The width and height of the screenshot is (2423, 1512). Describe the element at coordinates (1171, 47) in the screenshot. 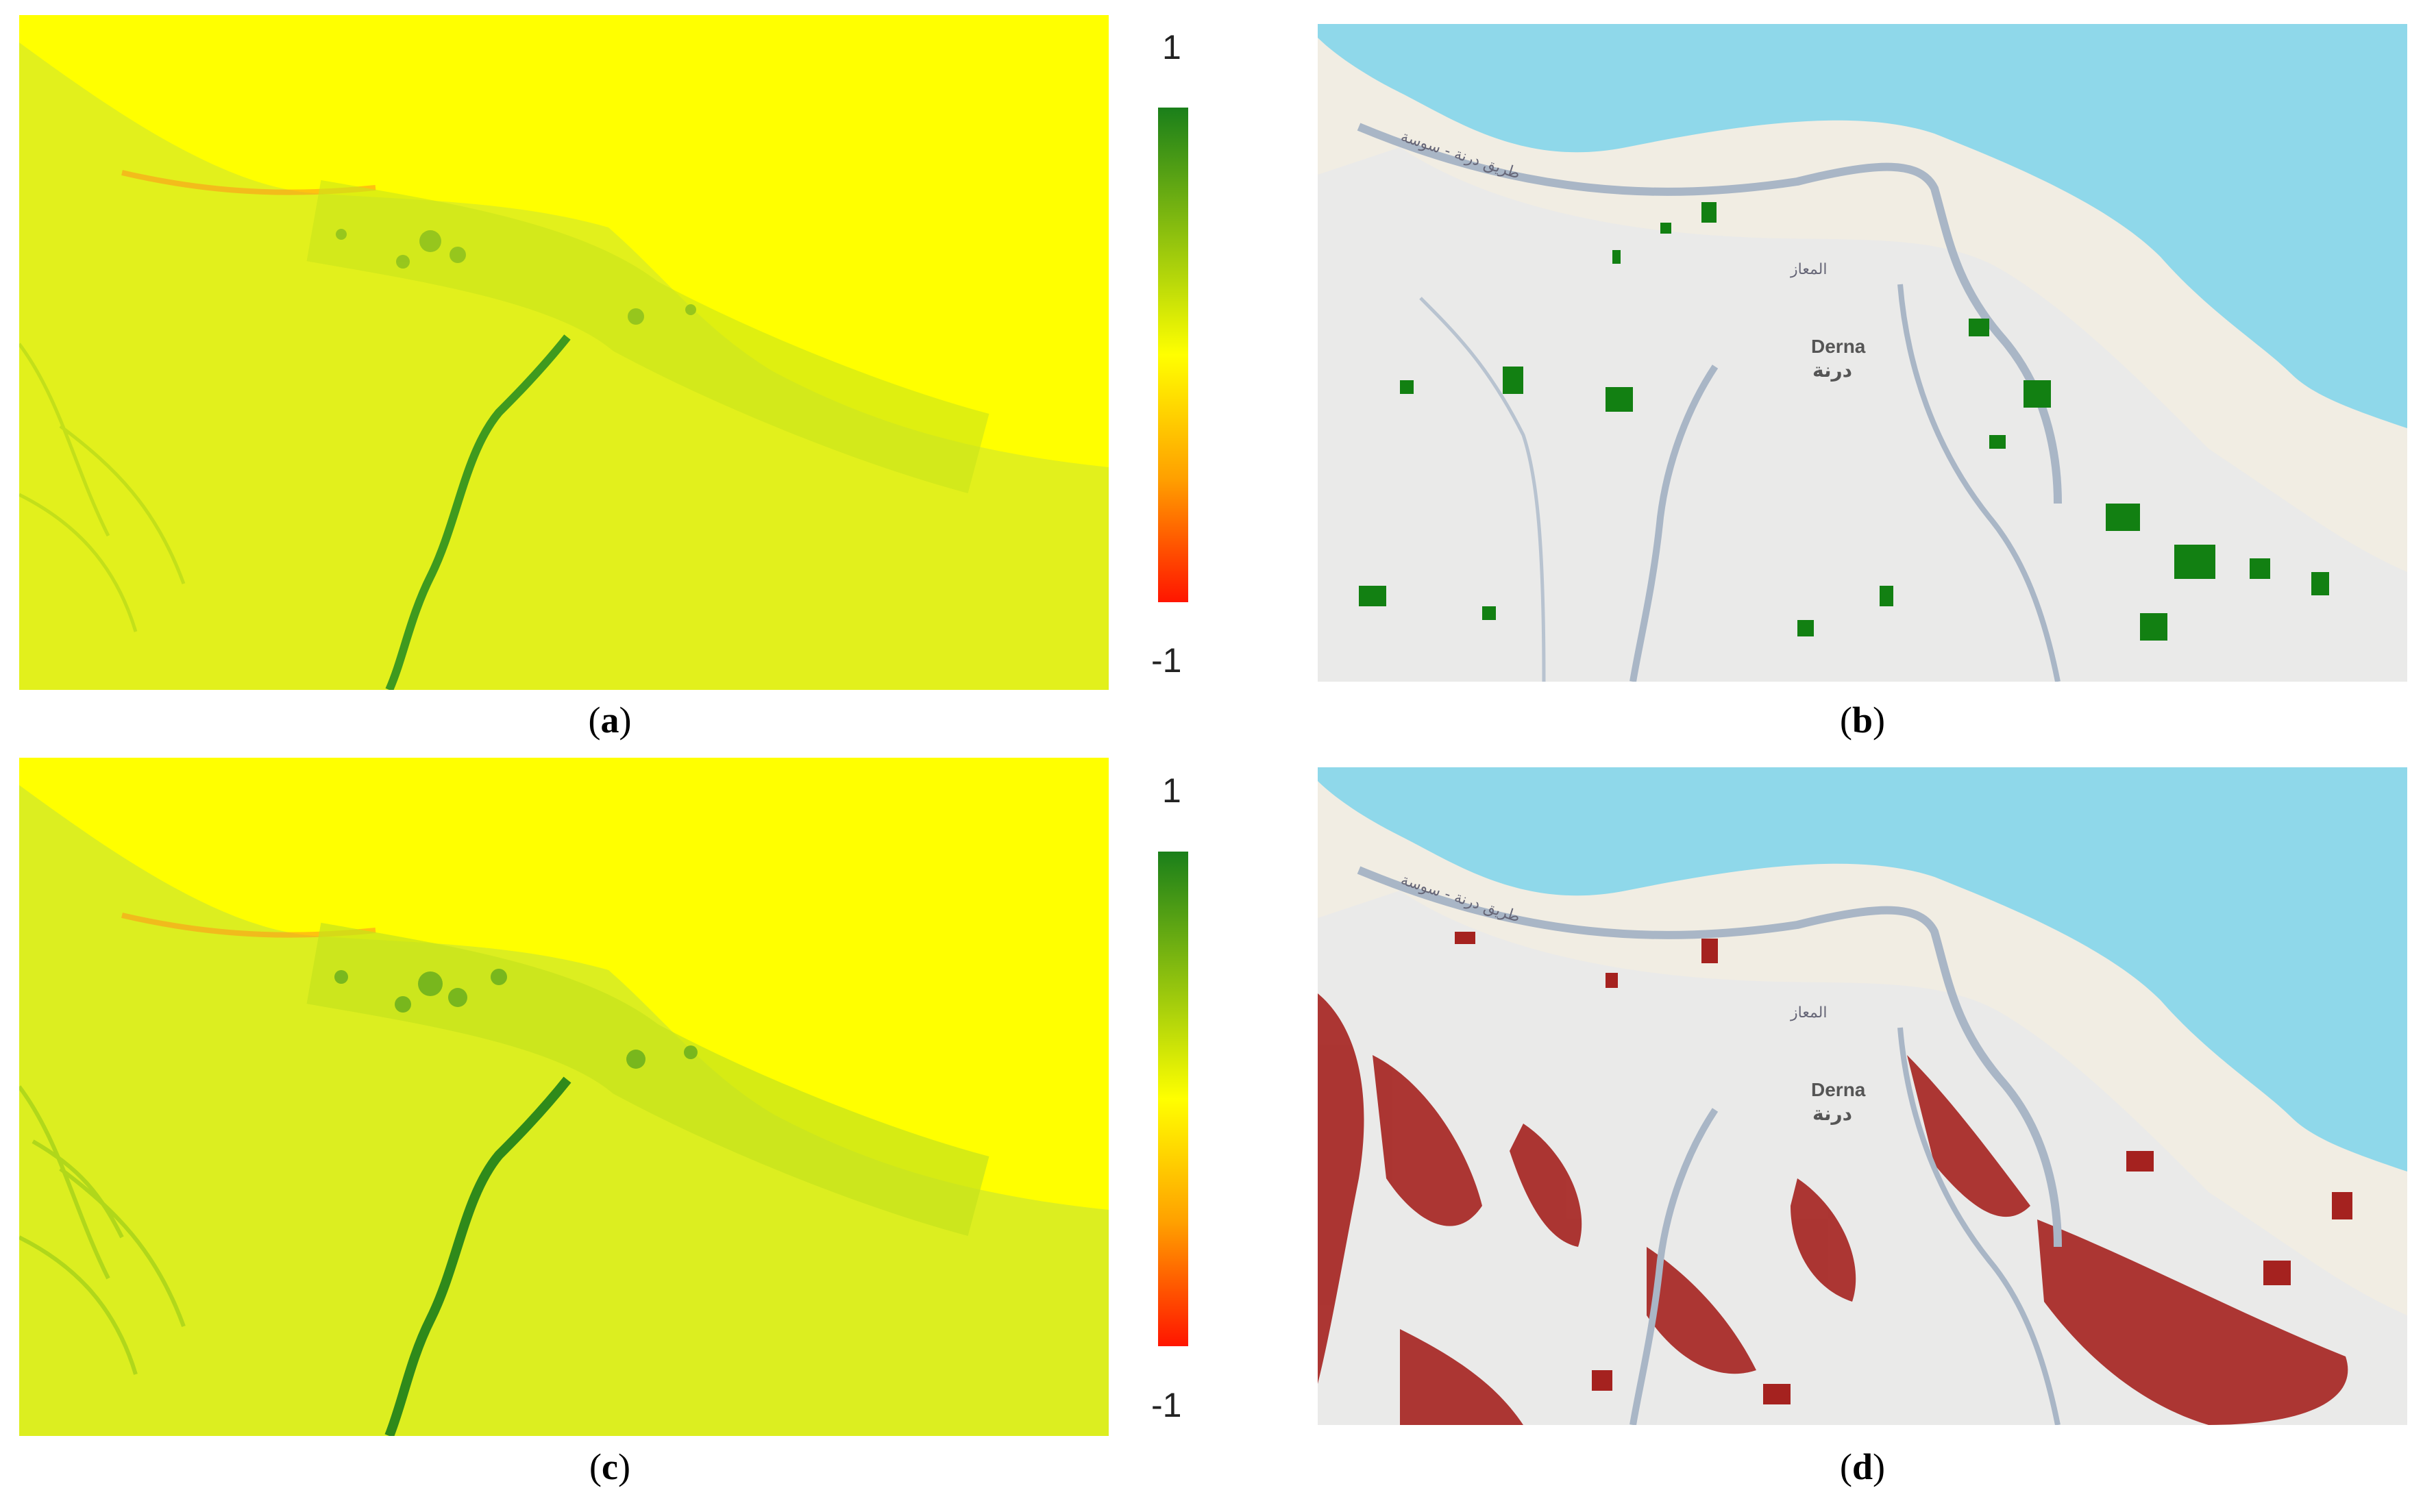

I see `colorbar-top-max-label: 1` at that location.